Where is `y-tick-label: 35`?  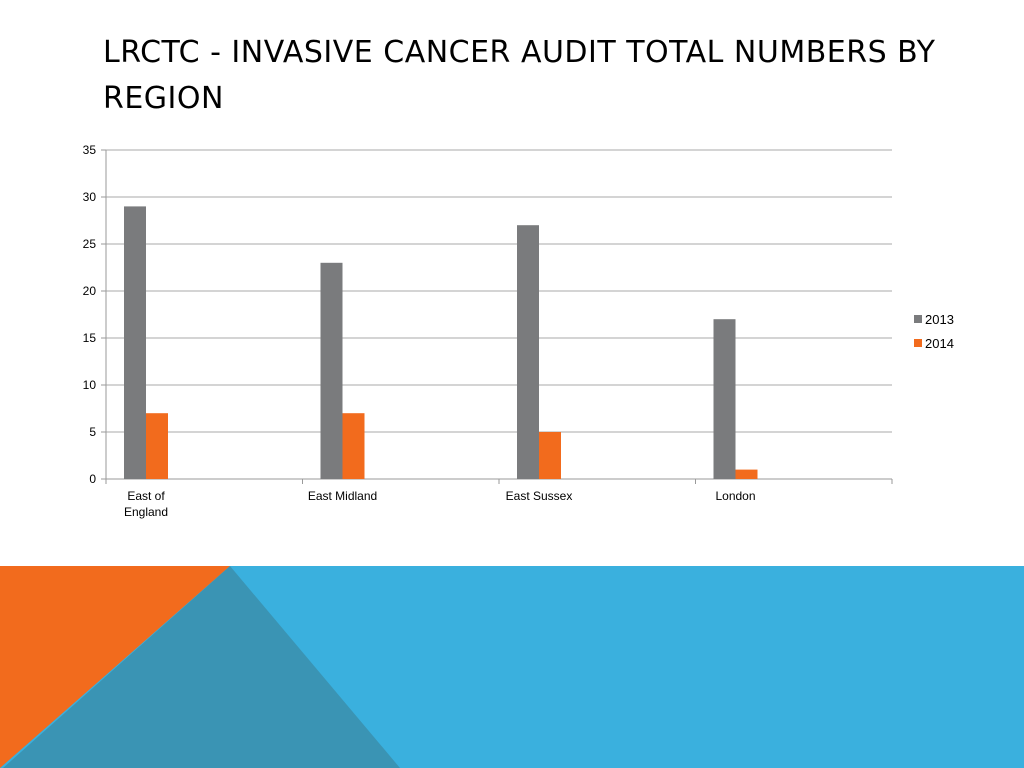 y-tick-label: 35 is located at coordinates (90, 150).